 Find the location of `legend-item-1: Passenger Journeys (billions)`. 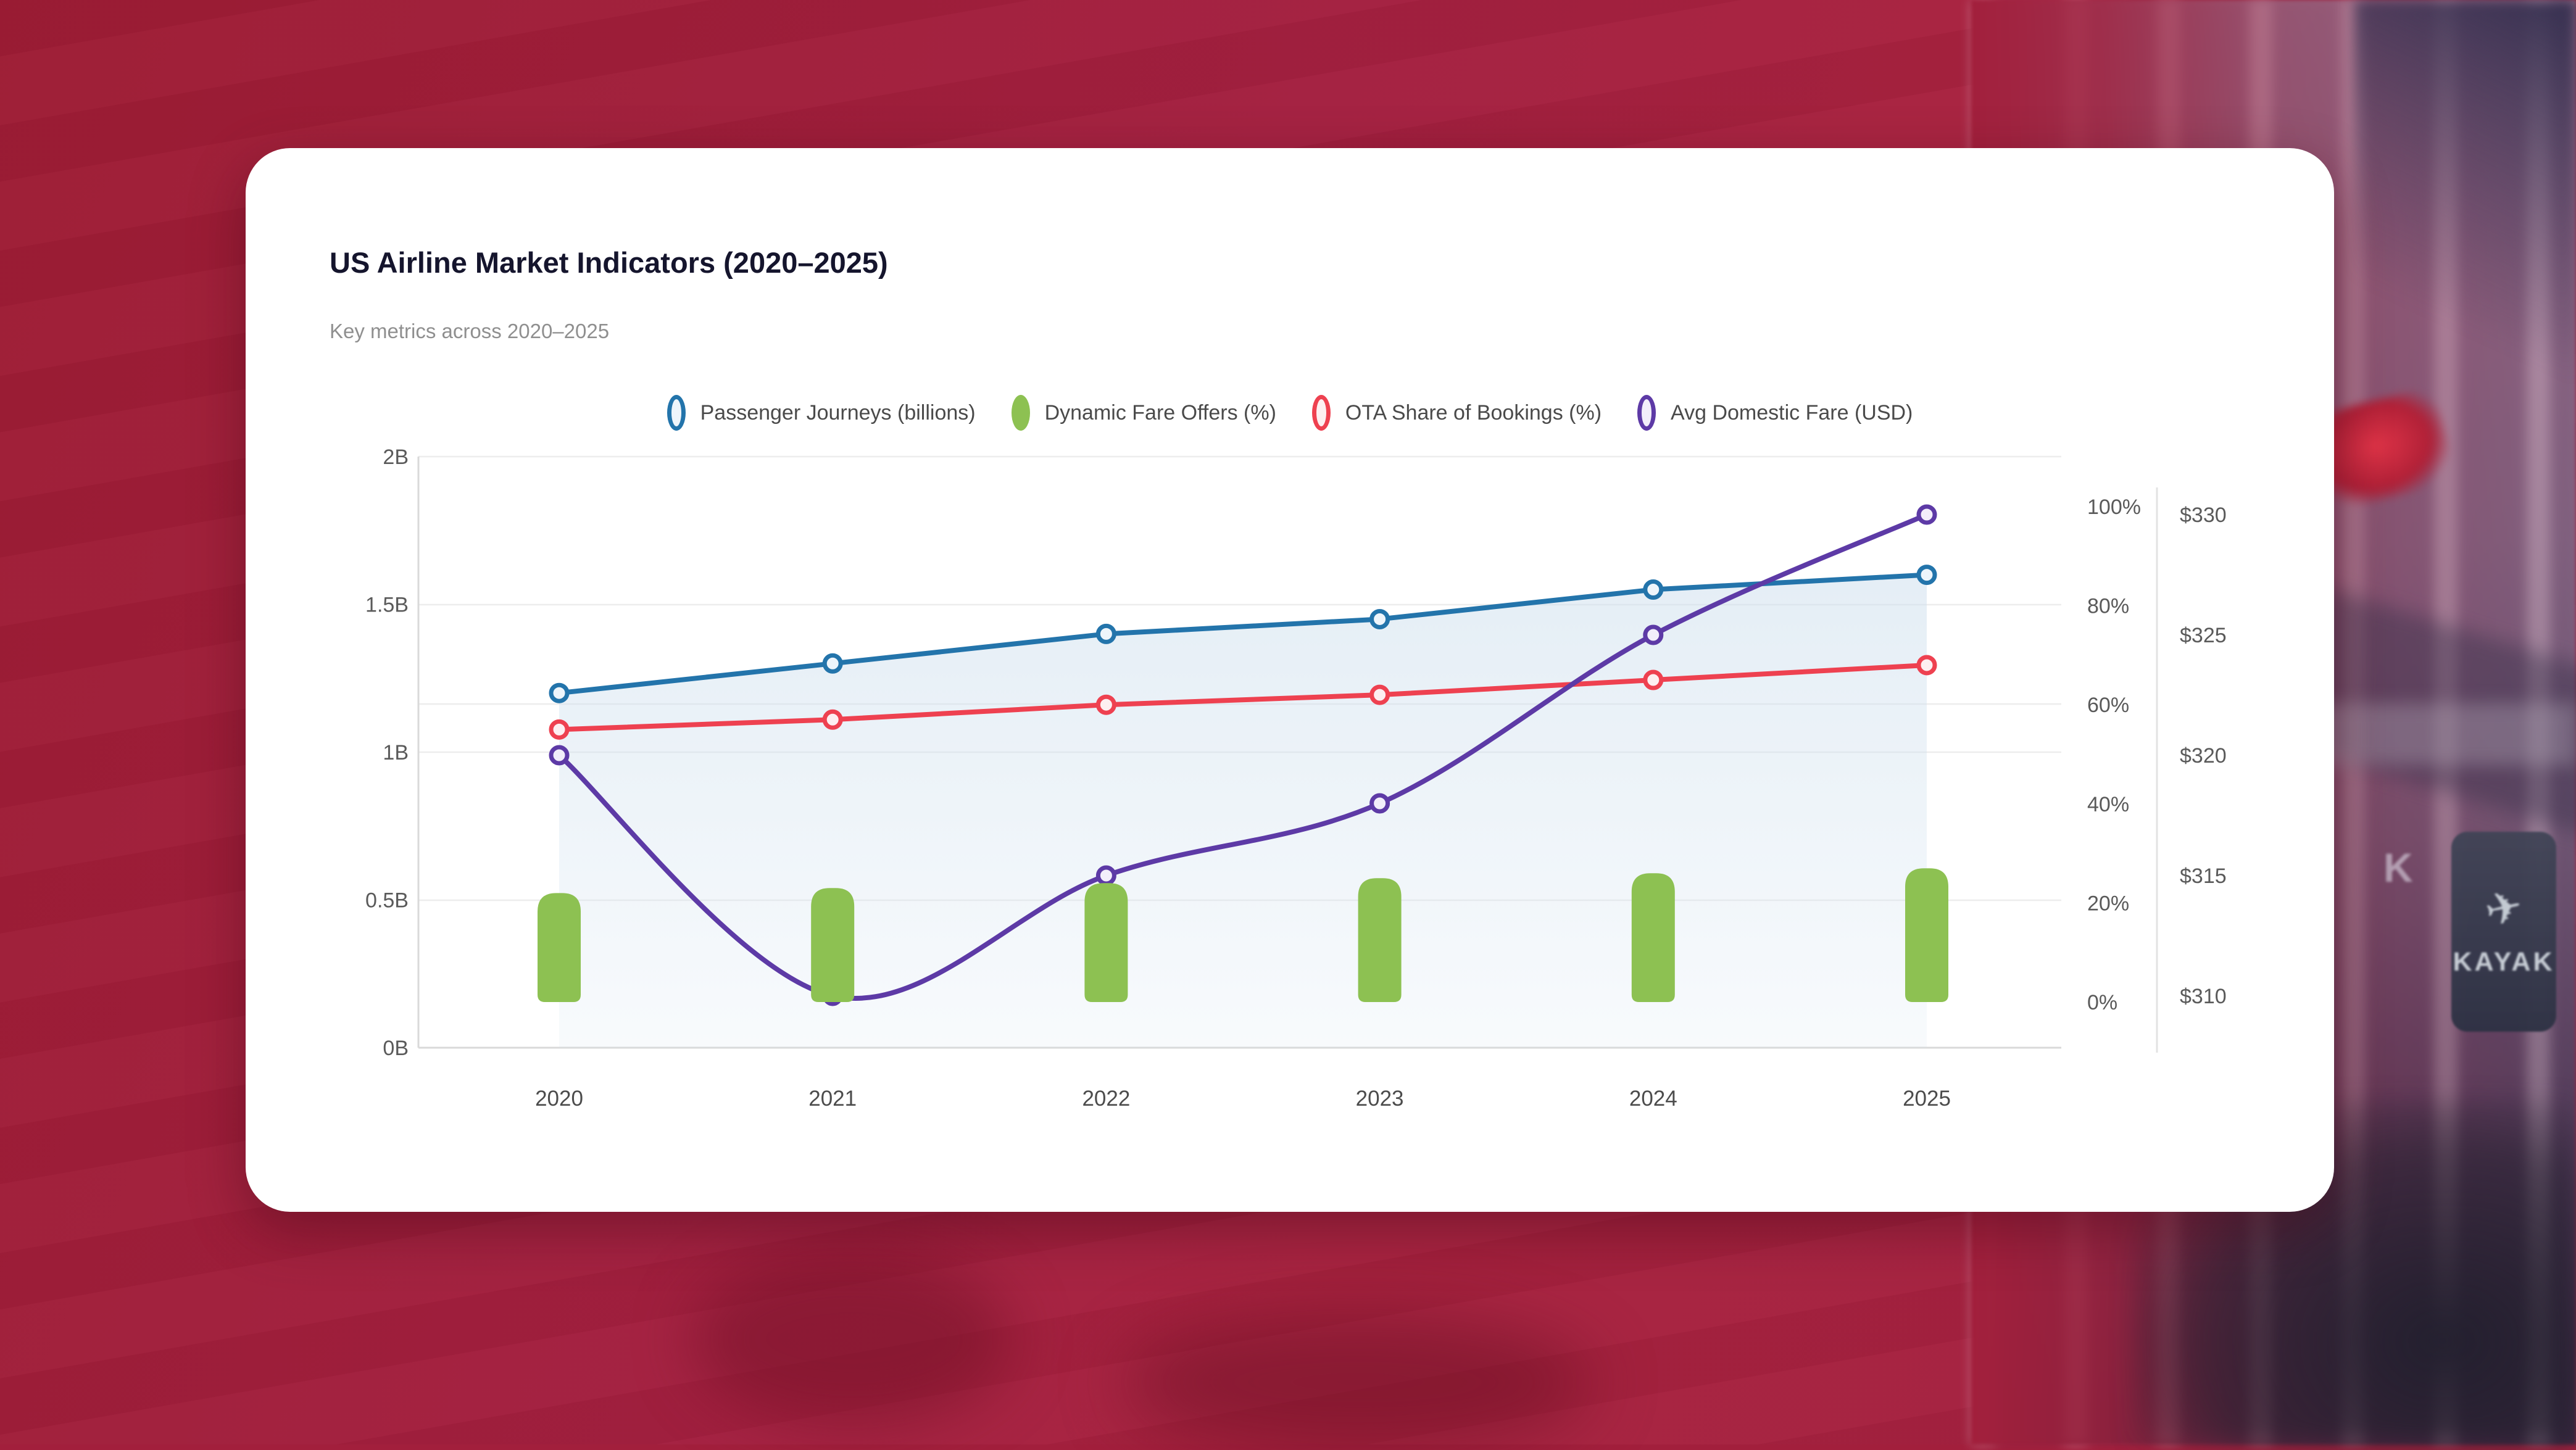

legend-item-1: Passenger Journeys (billions) is located at coordinates (821, 413).